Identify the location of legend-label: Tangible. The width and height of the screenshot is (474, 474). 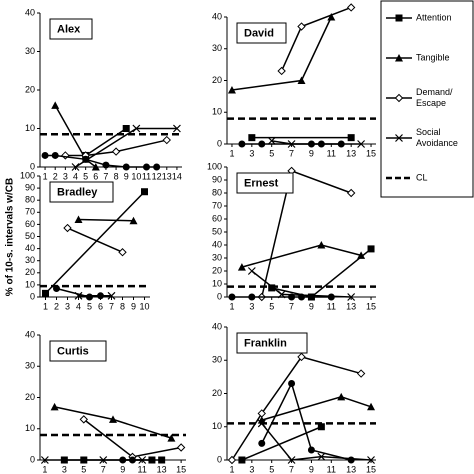
(433, 57).